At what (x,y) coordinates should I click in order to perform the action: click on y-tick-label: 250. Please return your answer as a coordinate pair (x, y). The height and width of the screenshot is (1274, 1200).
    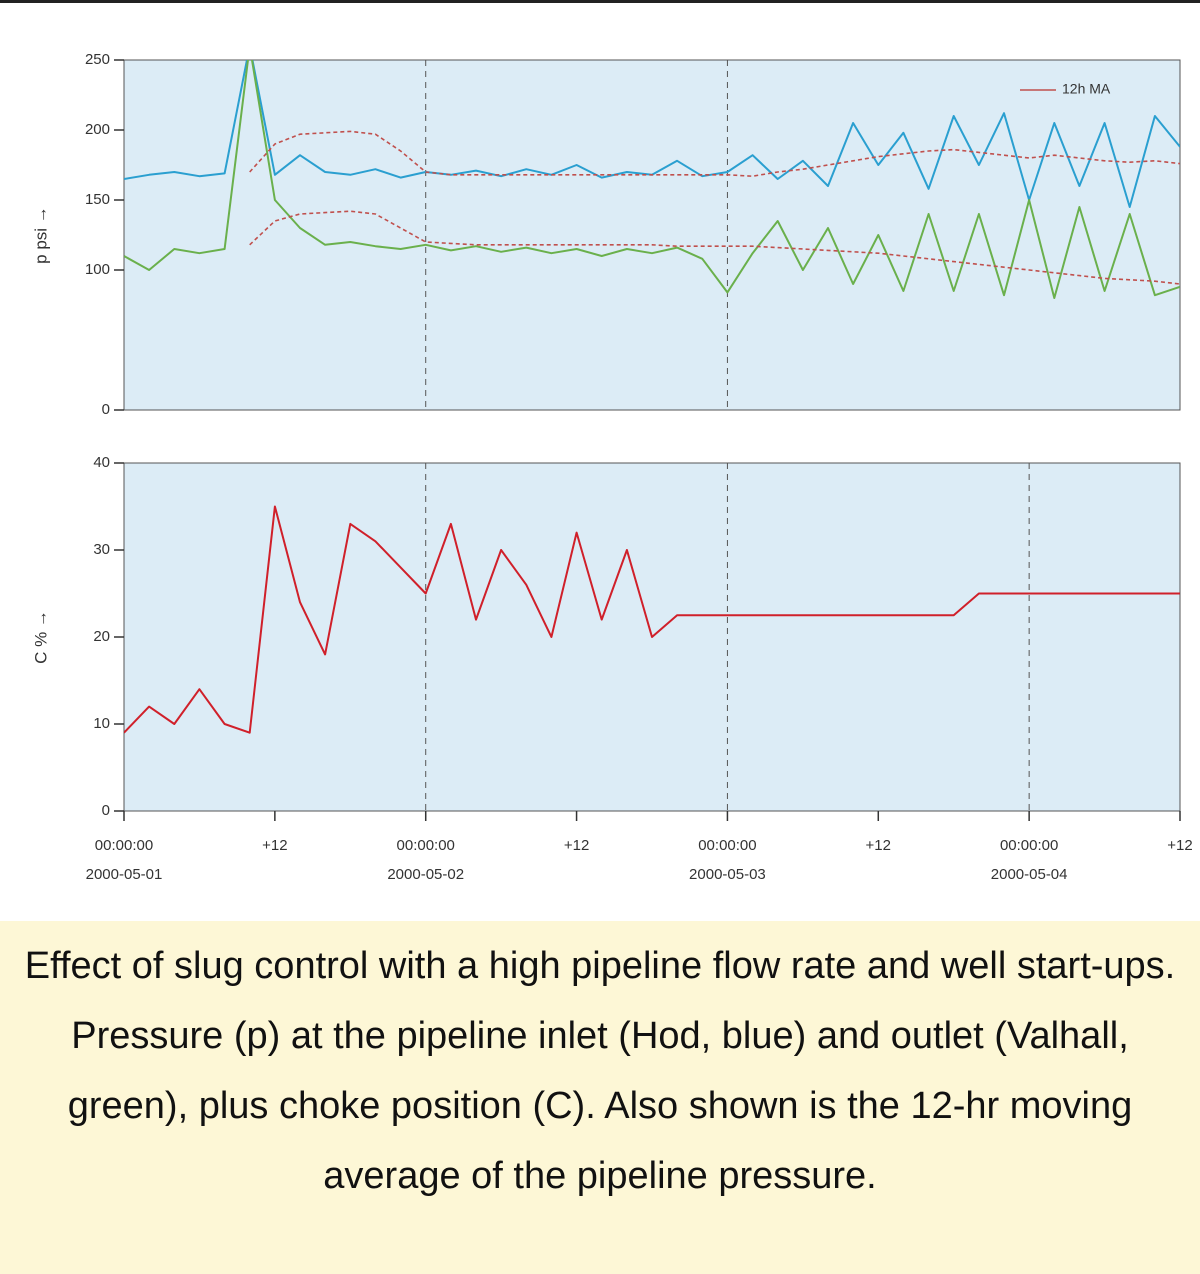
    Looking at the image, I should click on (97, 59).